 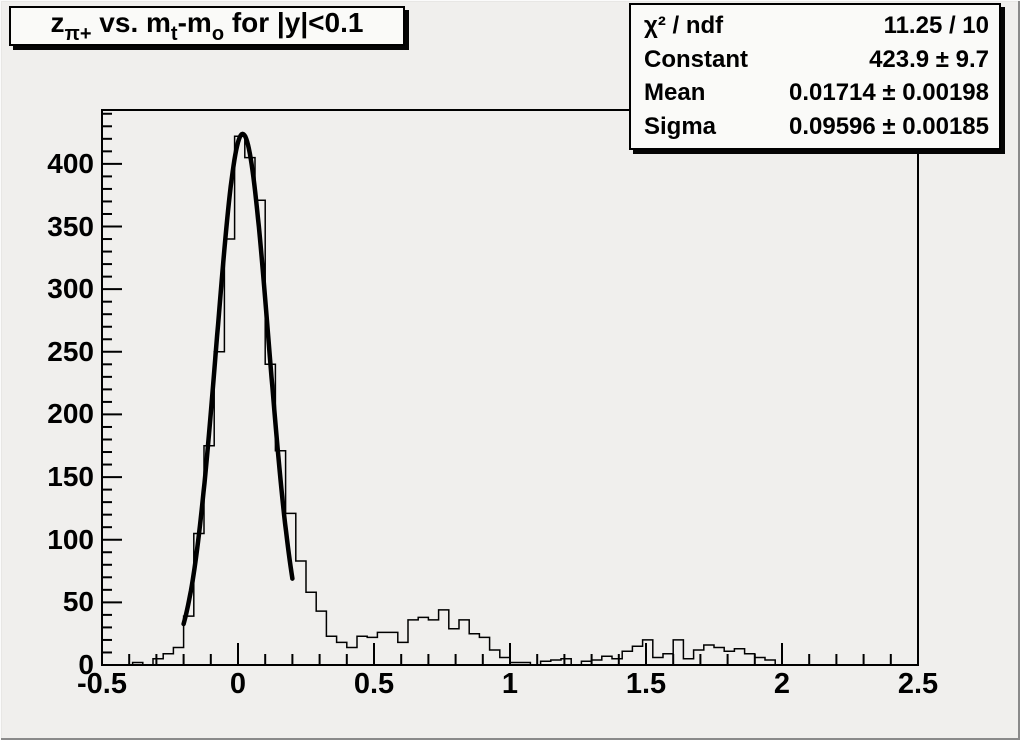 What do you see at coordinates (936, 25) in the screenshot?
I see `stat-value: 11.25 / 10` at bounding box center [936, 25].